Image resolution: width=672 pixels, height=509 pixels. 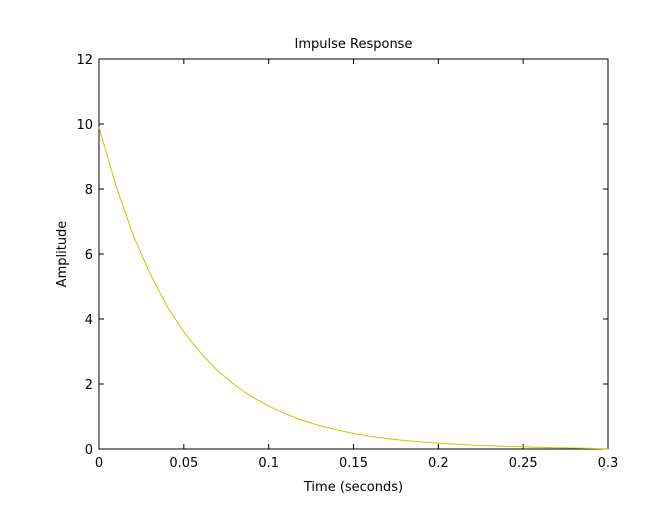 What do you see at coordinates (84, 60) in the screenshot?
I see `y-tick-label: 12` at bounding box center [84, 60].